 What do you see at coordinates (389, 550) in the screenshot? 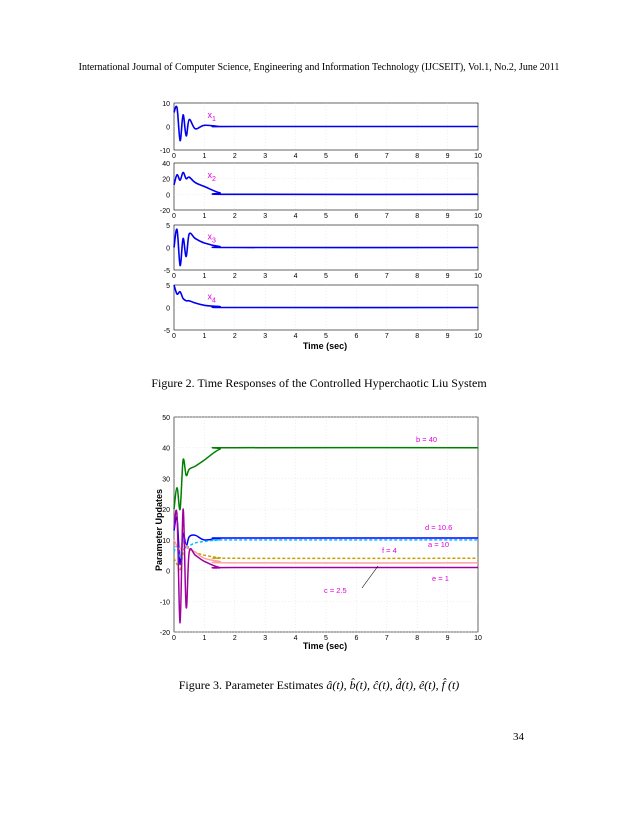
I see `annotation-label: f = 4` at bounding box center [389, 550].